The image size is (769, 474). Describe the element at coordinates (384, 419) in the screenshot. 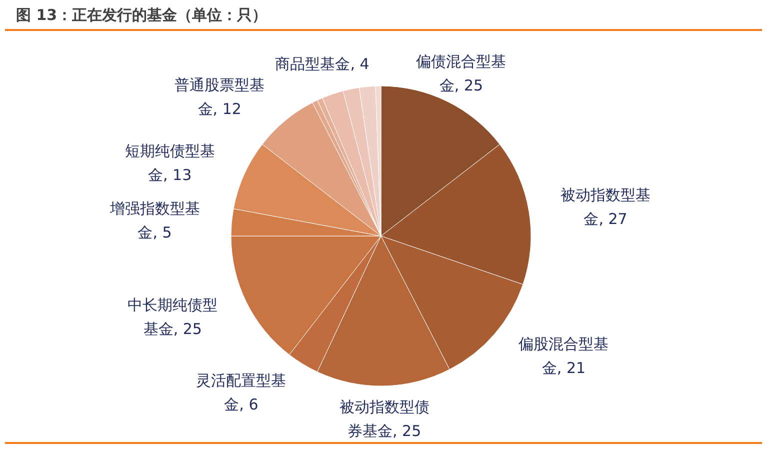

I see `slice-label: 被动指数型债券基金, 25` at that location.